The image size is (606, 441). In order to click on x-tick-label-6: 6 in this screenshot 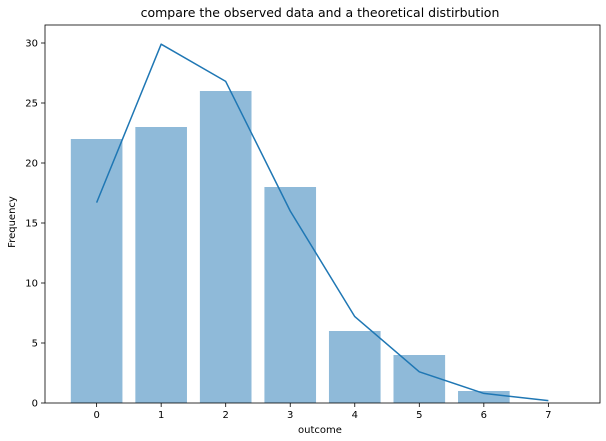, I will do `click(484, 415)`.